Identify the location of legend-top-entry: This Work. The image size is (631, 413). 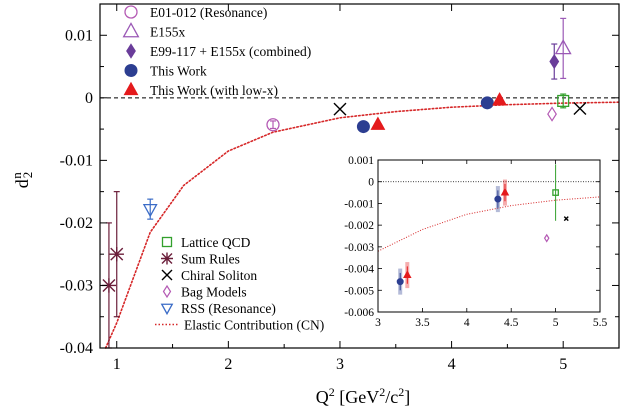
(165, 71).